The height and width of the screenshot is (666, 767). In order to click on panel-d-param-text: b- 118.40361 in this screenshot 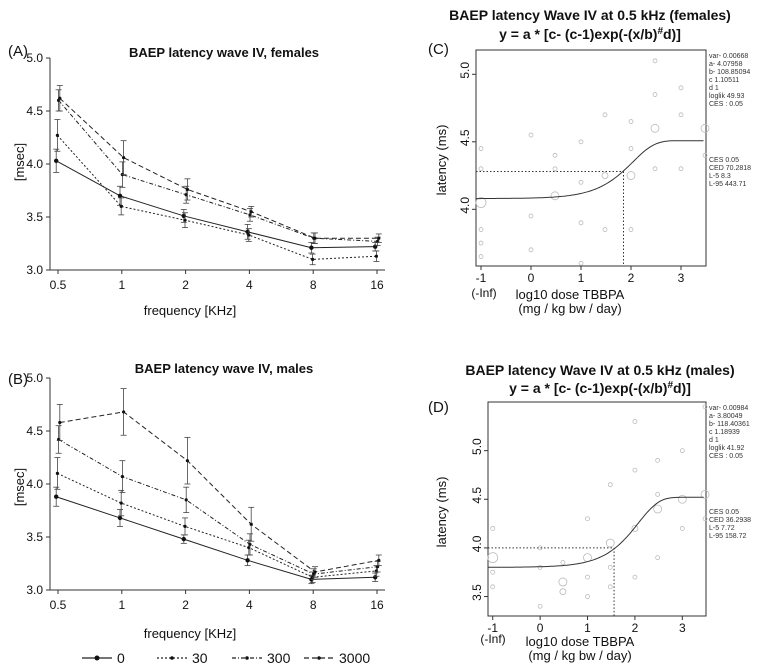, I will do `click(729, 424)`.